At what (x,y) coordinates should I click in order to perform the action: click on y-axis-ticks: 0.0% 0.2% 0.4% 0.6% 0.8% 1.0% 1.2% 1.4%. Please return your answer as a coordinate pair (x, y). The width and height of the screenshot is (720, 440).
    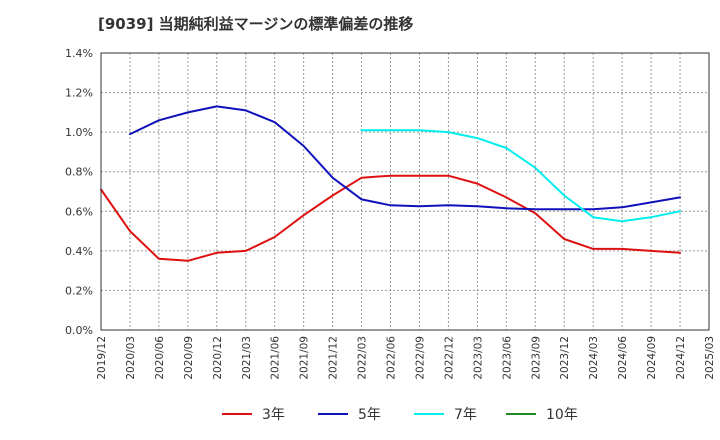
    Looking at the image, I should click on (79, 192).